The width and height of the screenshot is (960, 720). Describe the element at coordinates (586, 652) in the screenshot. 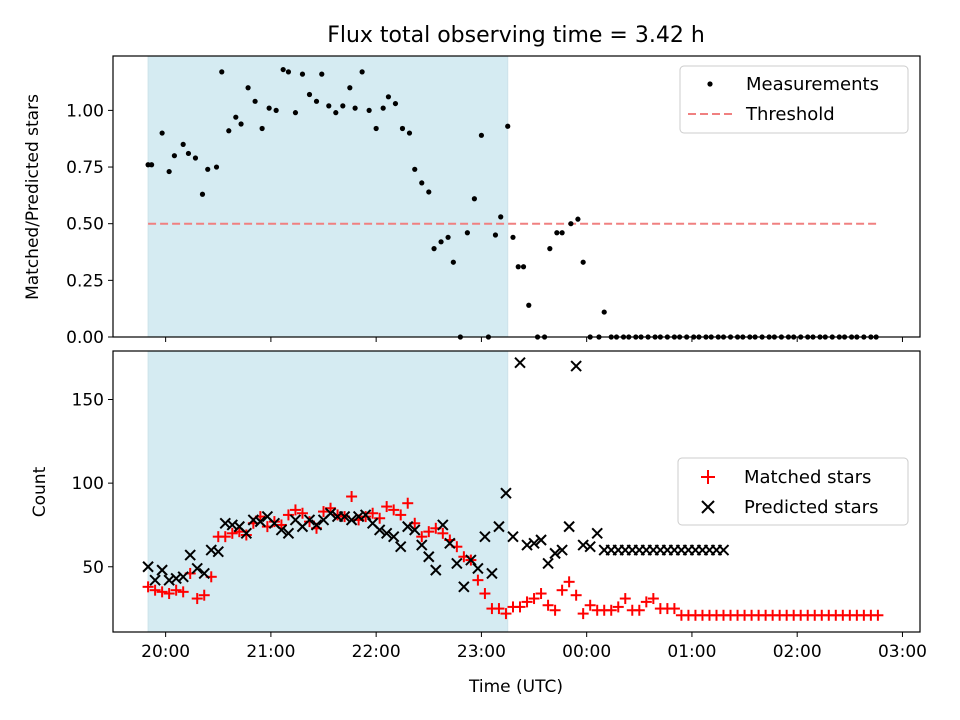

I see `x-tick-label: 00:00` at that location.